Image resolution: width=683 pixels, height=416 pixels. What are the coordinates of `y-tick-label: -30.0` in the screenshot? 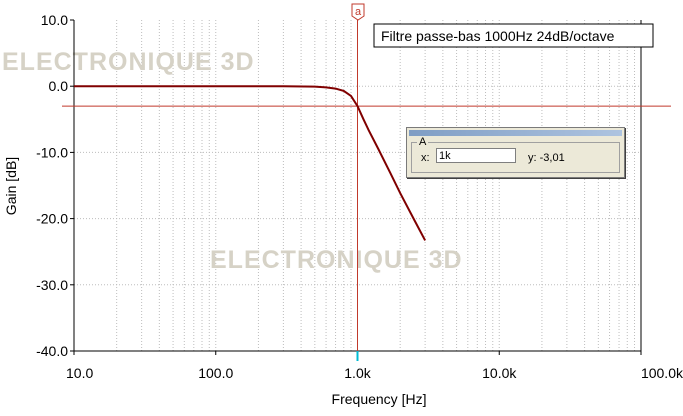 It's located at (52, 285).